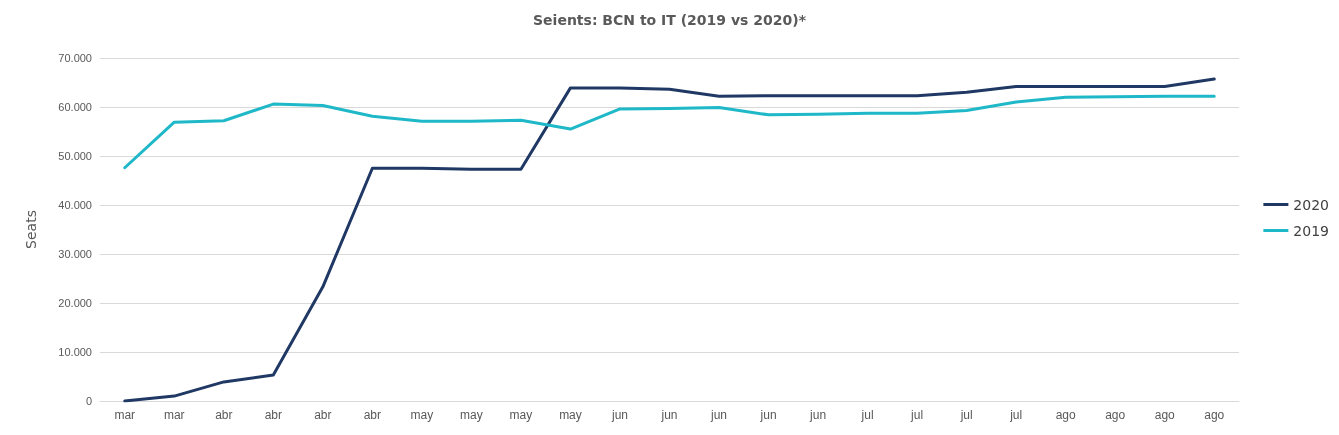  I want to click on chart-title: Seients: BCN to IT (2019 vs 2020)*, so click(670, 20).